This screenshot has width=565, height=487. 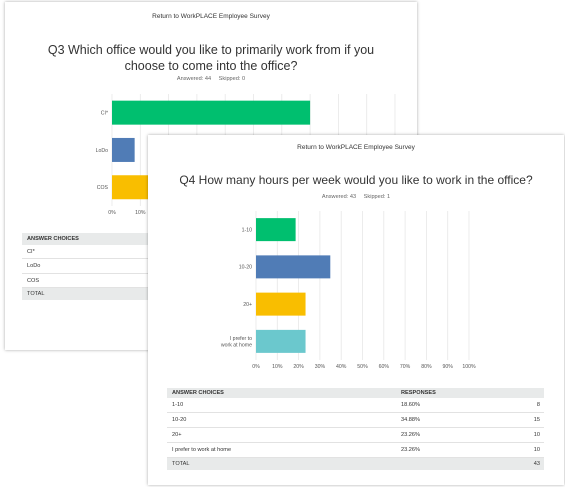 I want to click on table-row: 20+ 23.26% 10, so click(x=355, y=435).